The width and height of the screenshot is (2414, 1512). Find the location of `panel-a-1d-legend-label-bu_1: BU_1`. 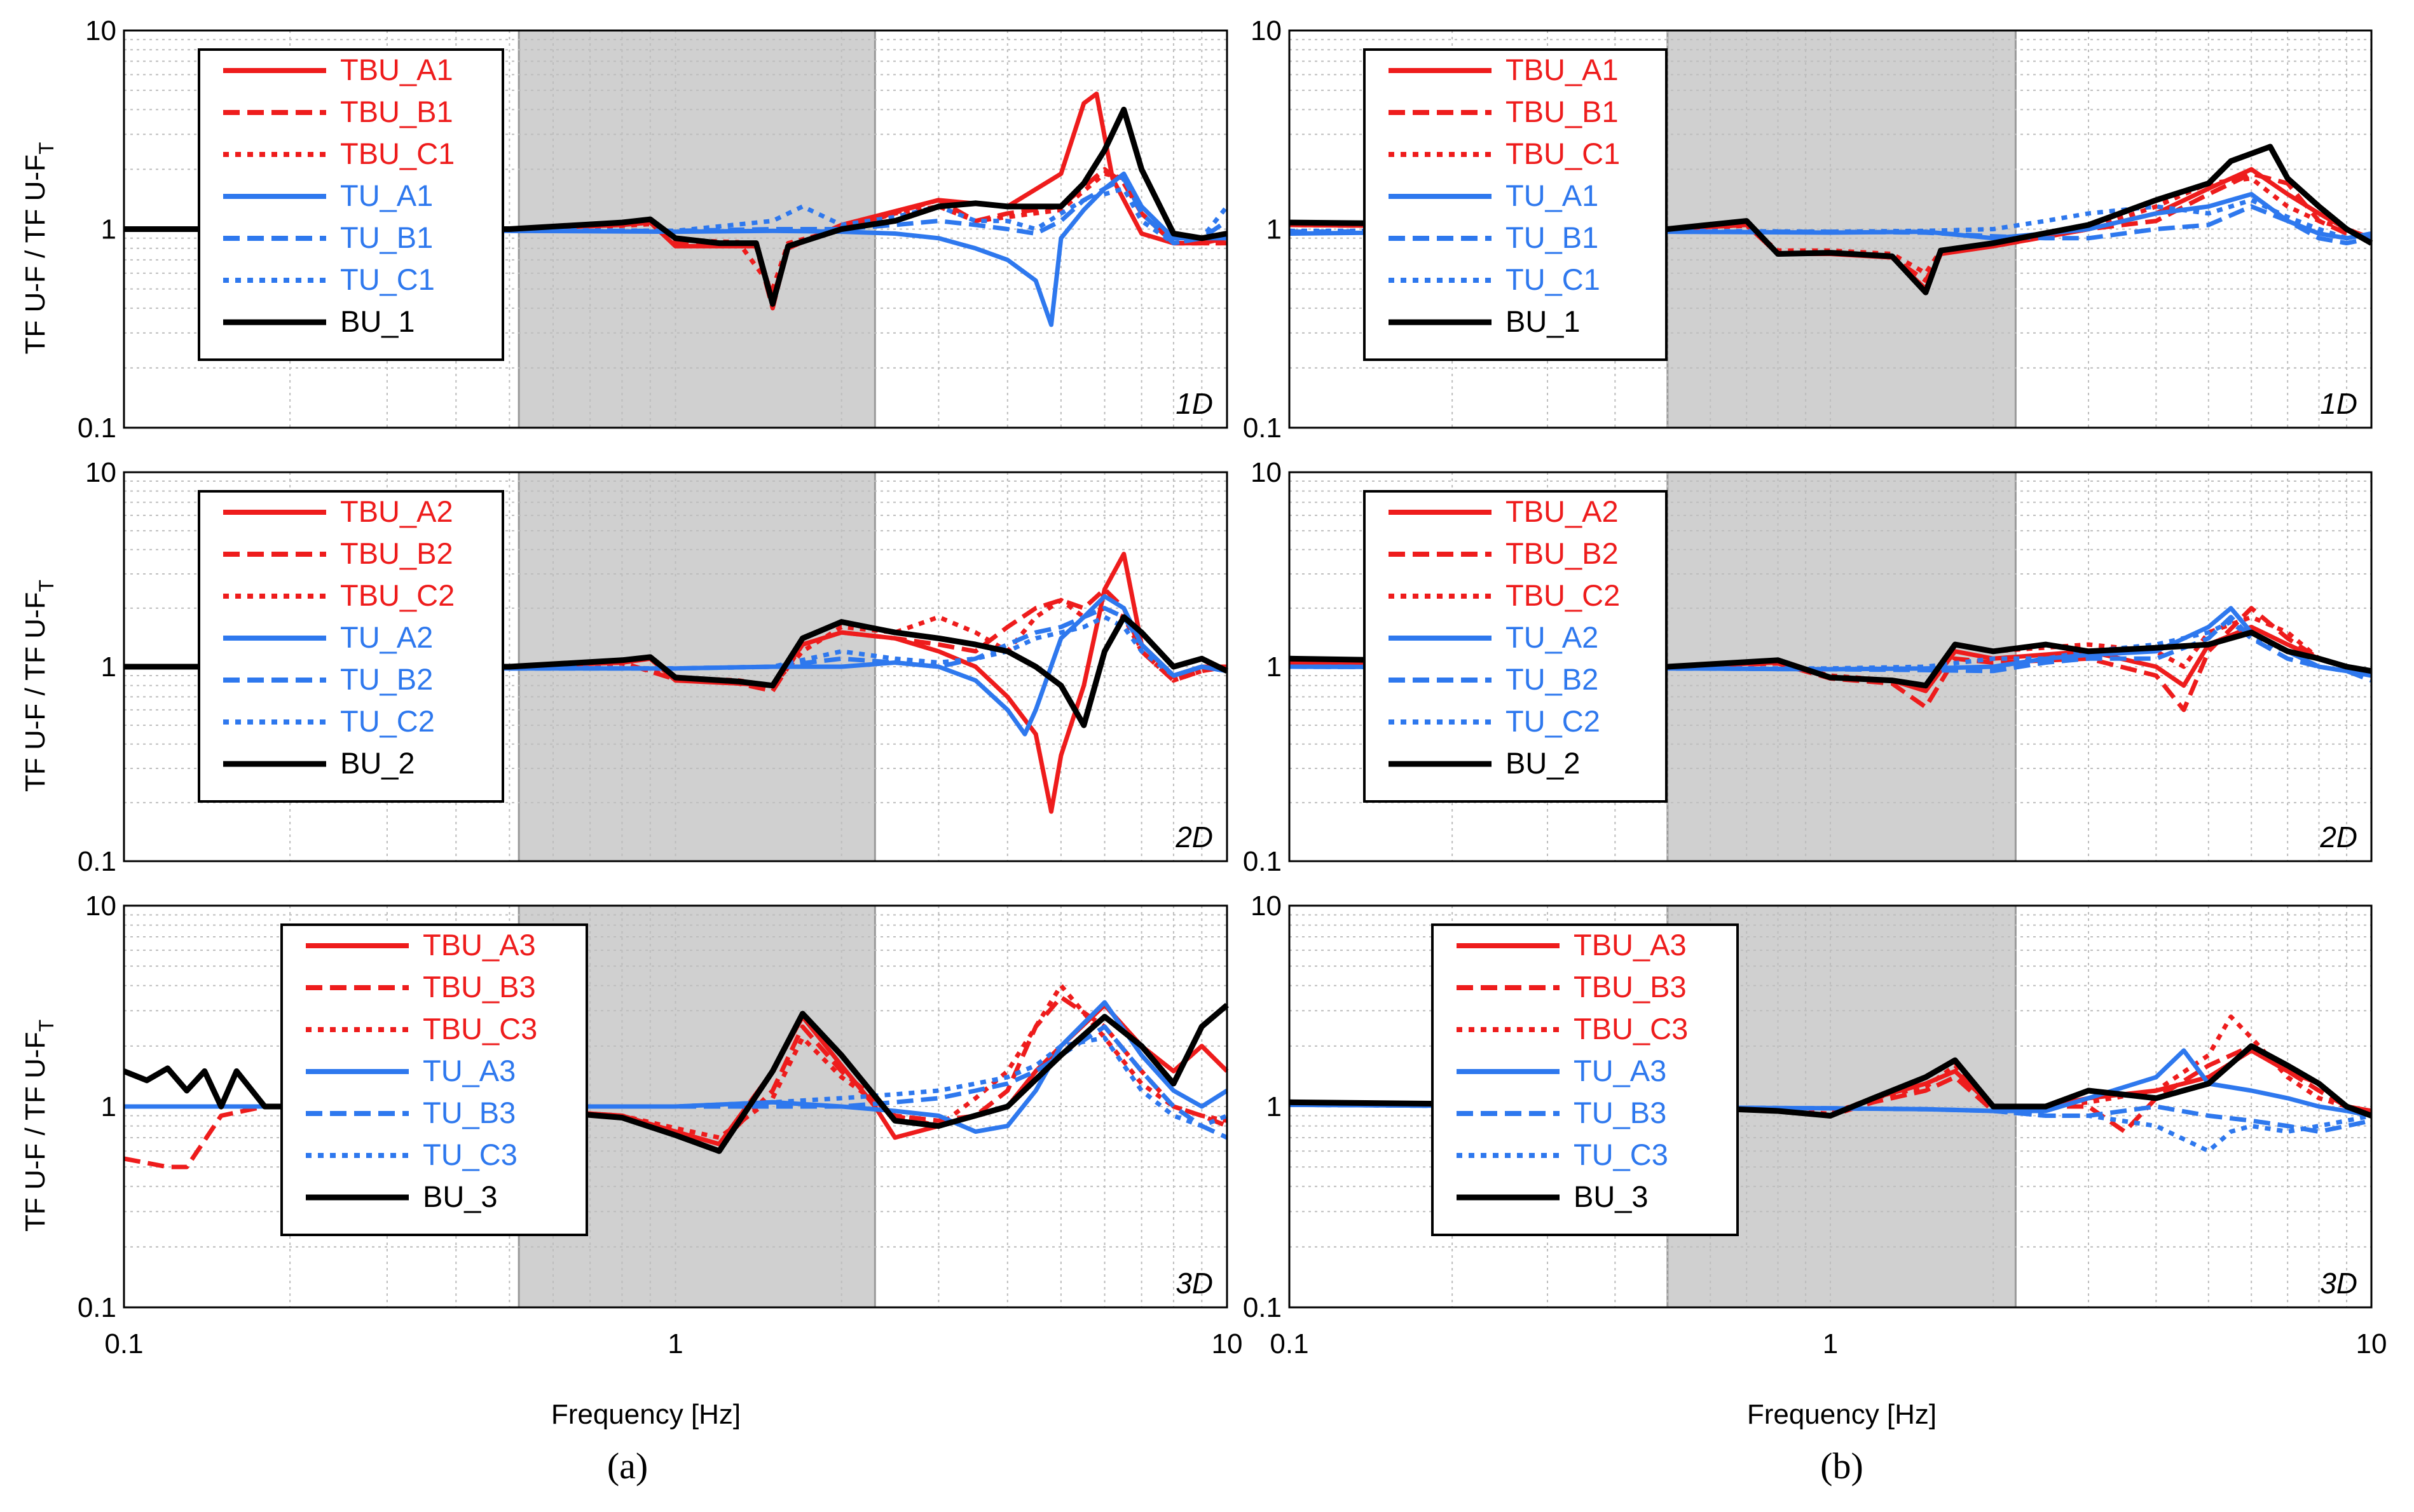

panel-a-1d-legend-label-bu_1: BU_1 is located at coordinates (377, 321).